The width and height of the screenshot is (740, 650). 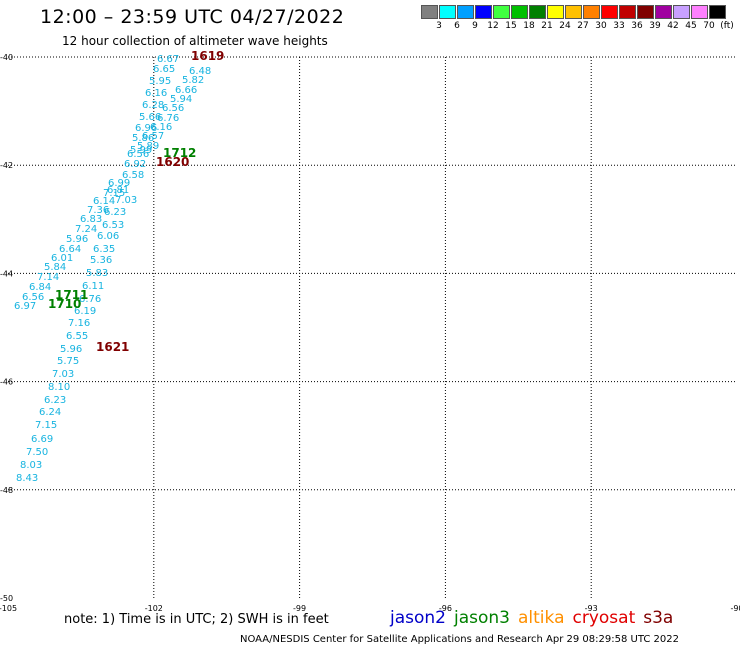 I want to click on wave-height-label: 5.95, so click(x=160, y=81).